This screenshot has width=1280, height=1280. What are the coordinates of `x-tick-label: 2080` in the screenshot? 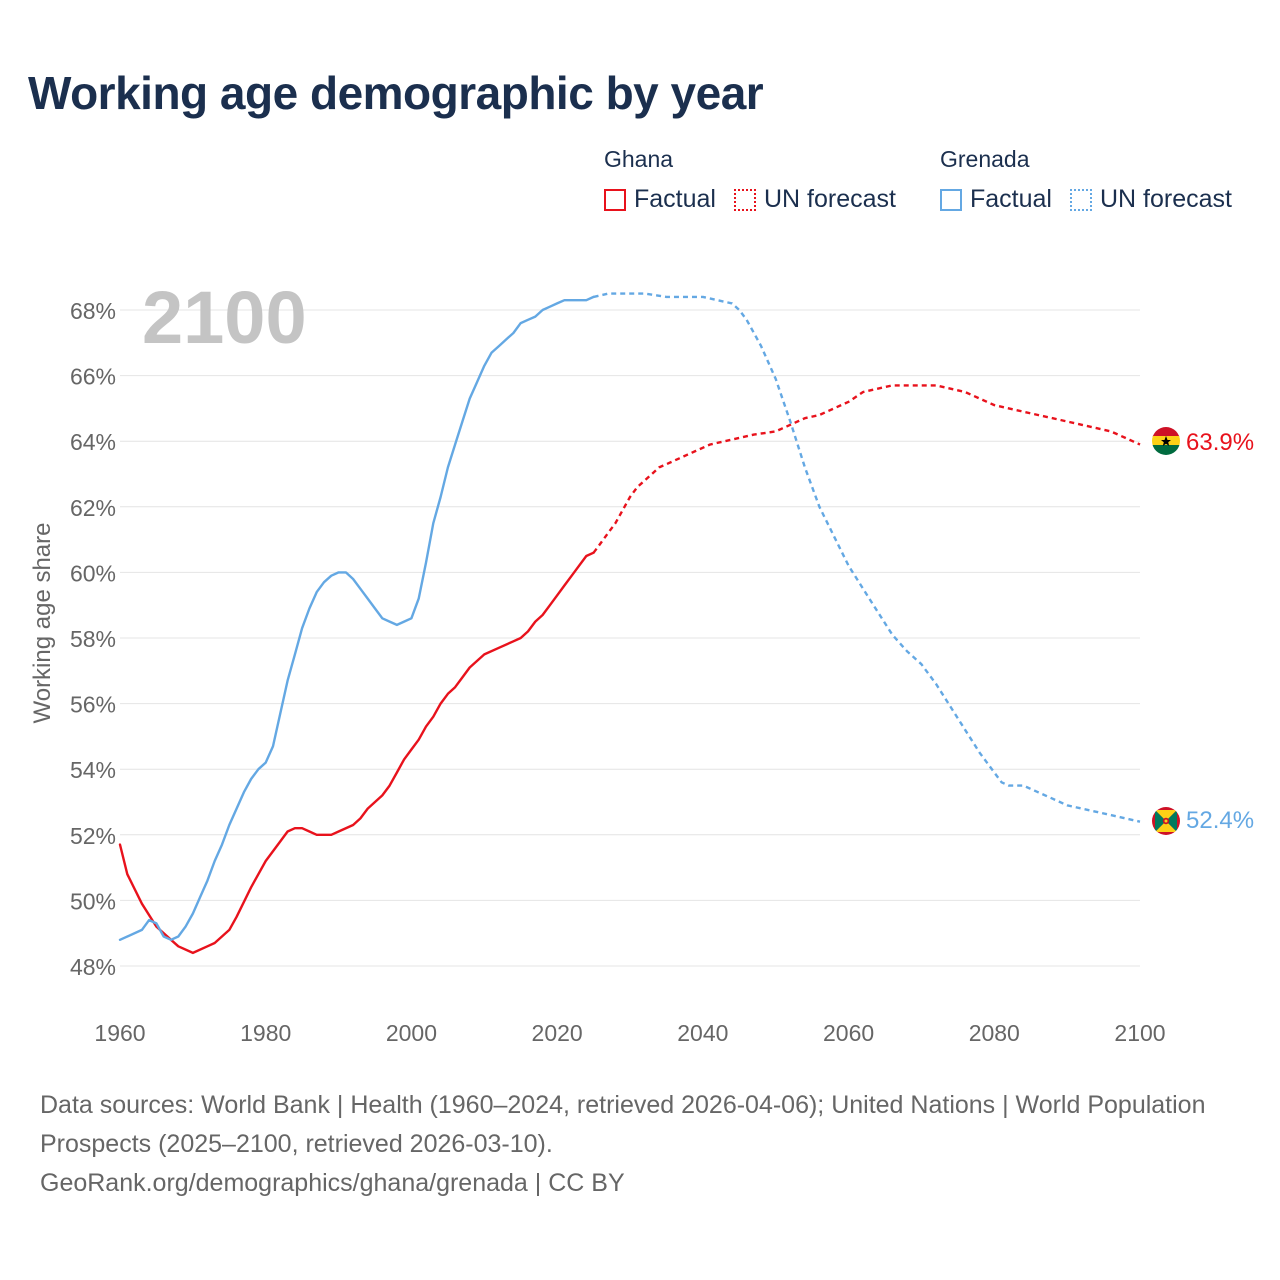 It's located at (994, 1033).